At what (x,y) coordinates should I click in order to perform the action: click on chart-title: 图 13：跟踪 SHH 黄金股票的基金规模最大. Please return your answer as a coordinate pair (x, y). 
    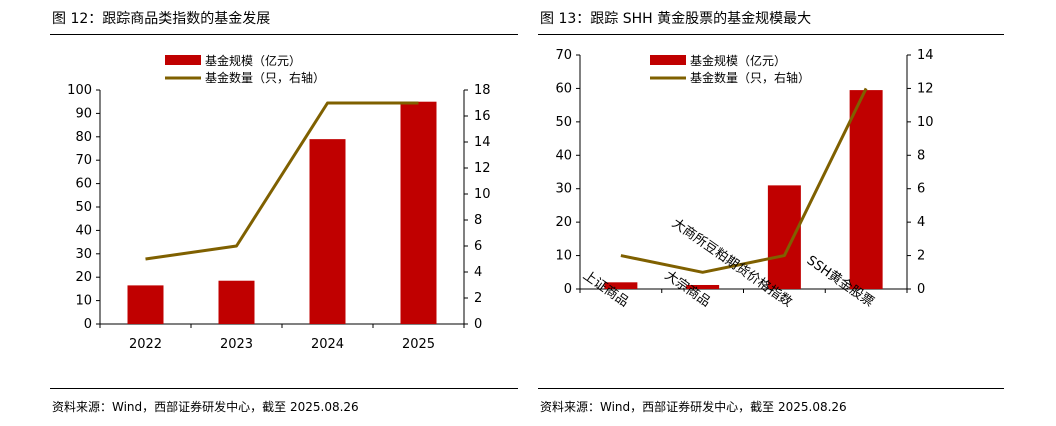
    Looking at the image, I should click on (676, 19).